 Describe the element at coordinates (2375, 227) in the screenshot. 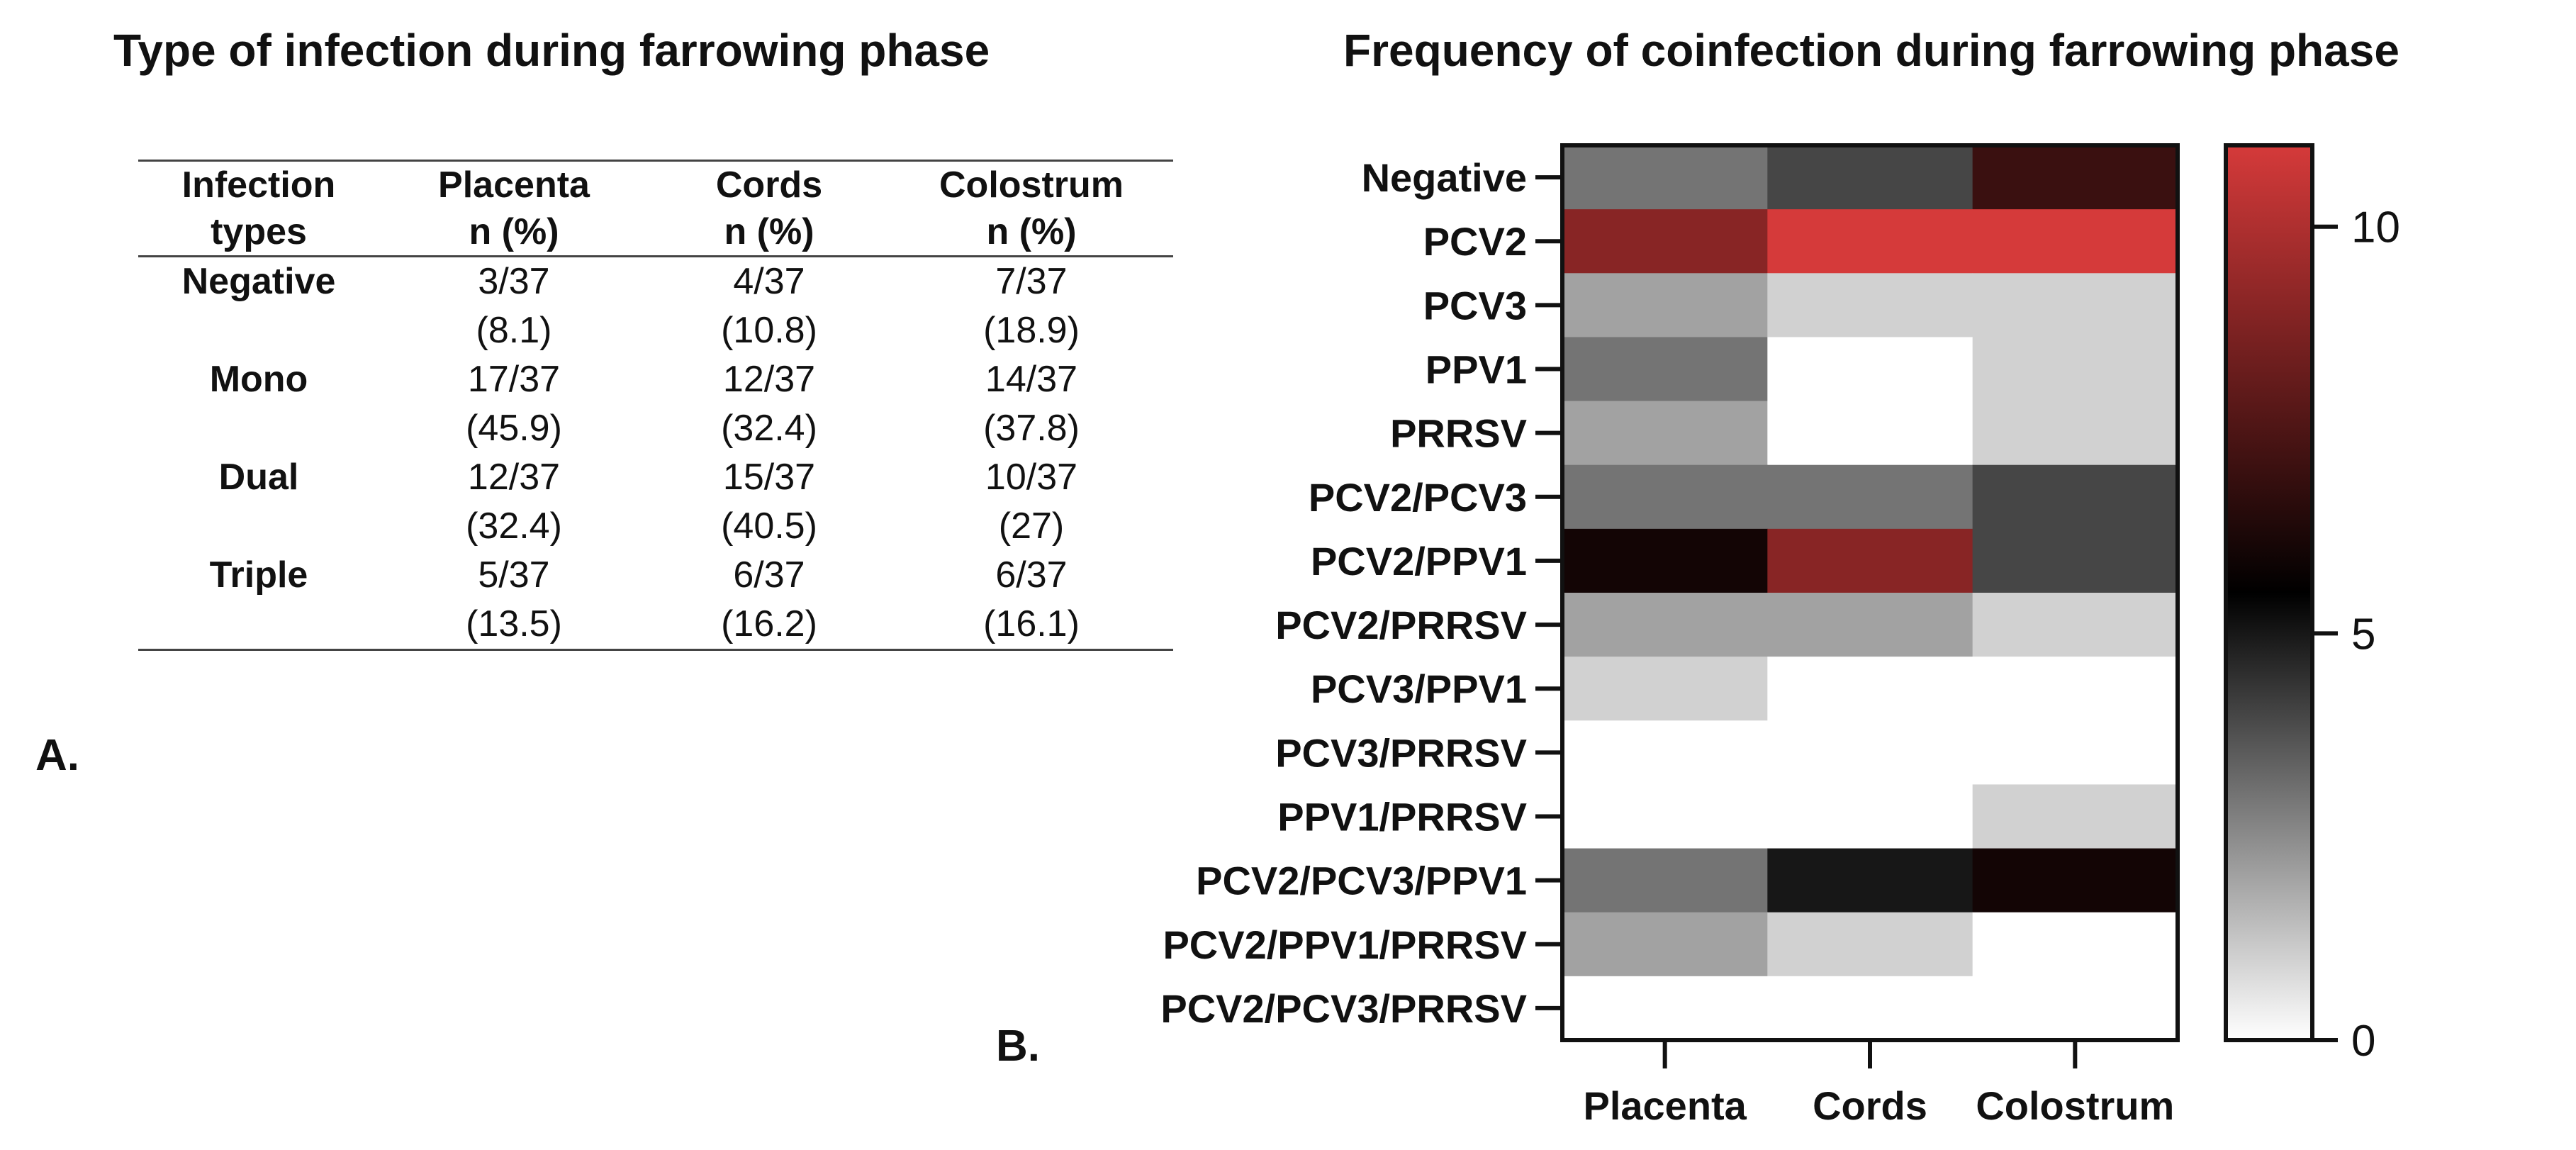

I see `colorbar-tick-label: 10` at that location.